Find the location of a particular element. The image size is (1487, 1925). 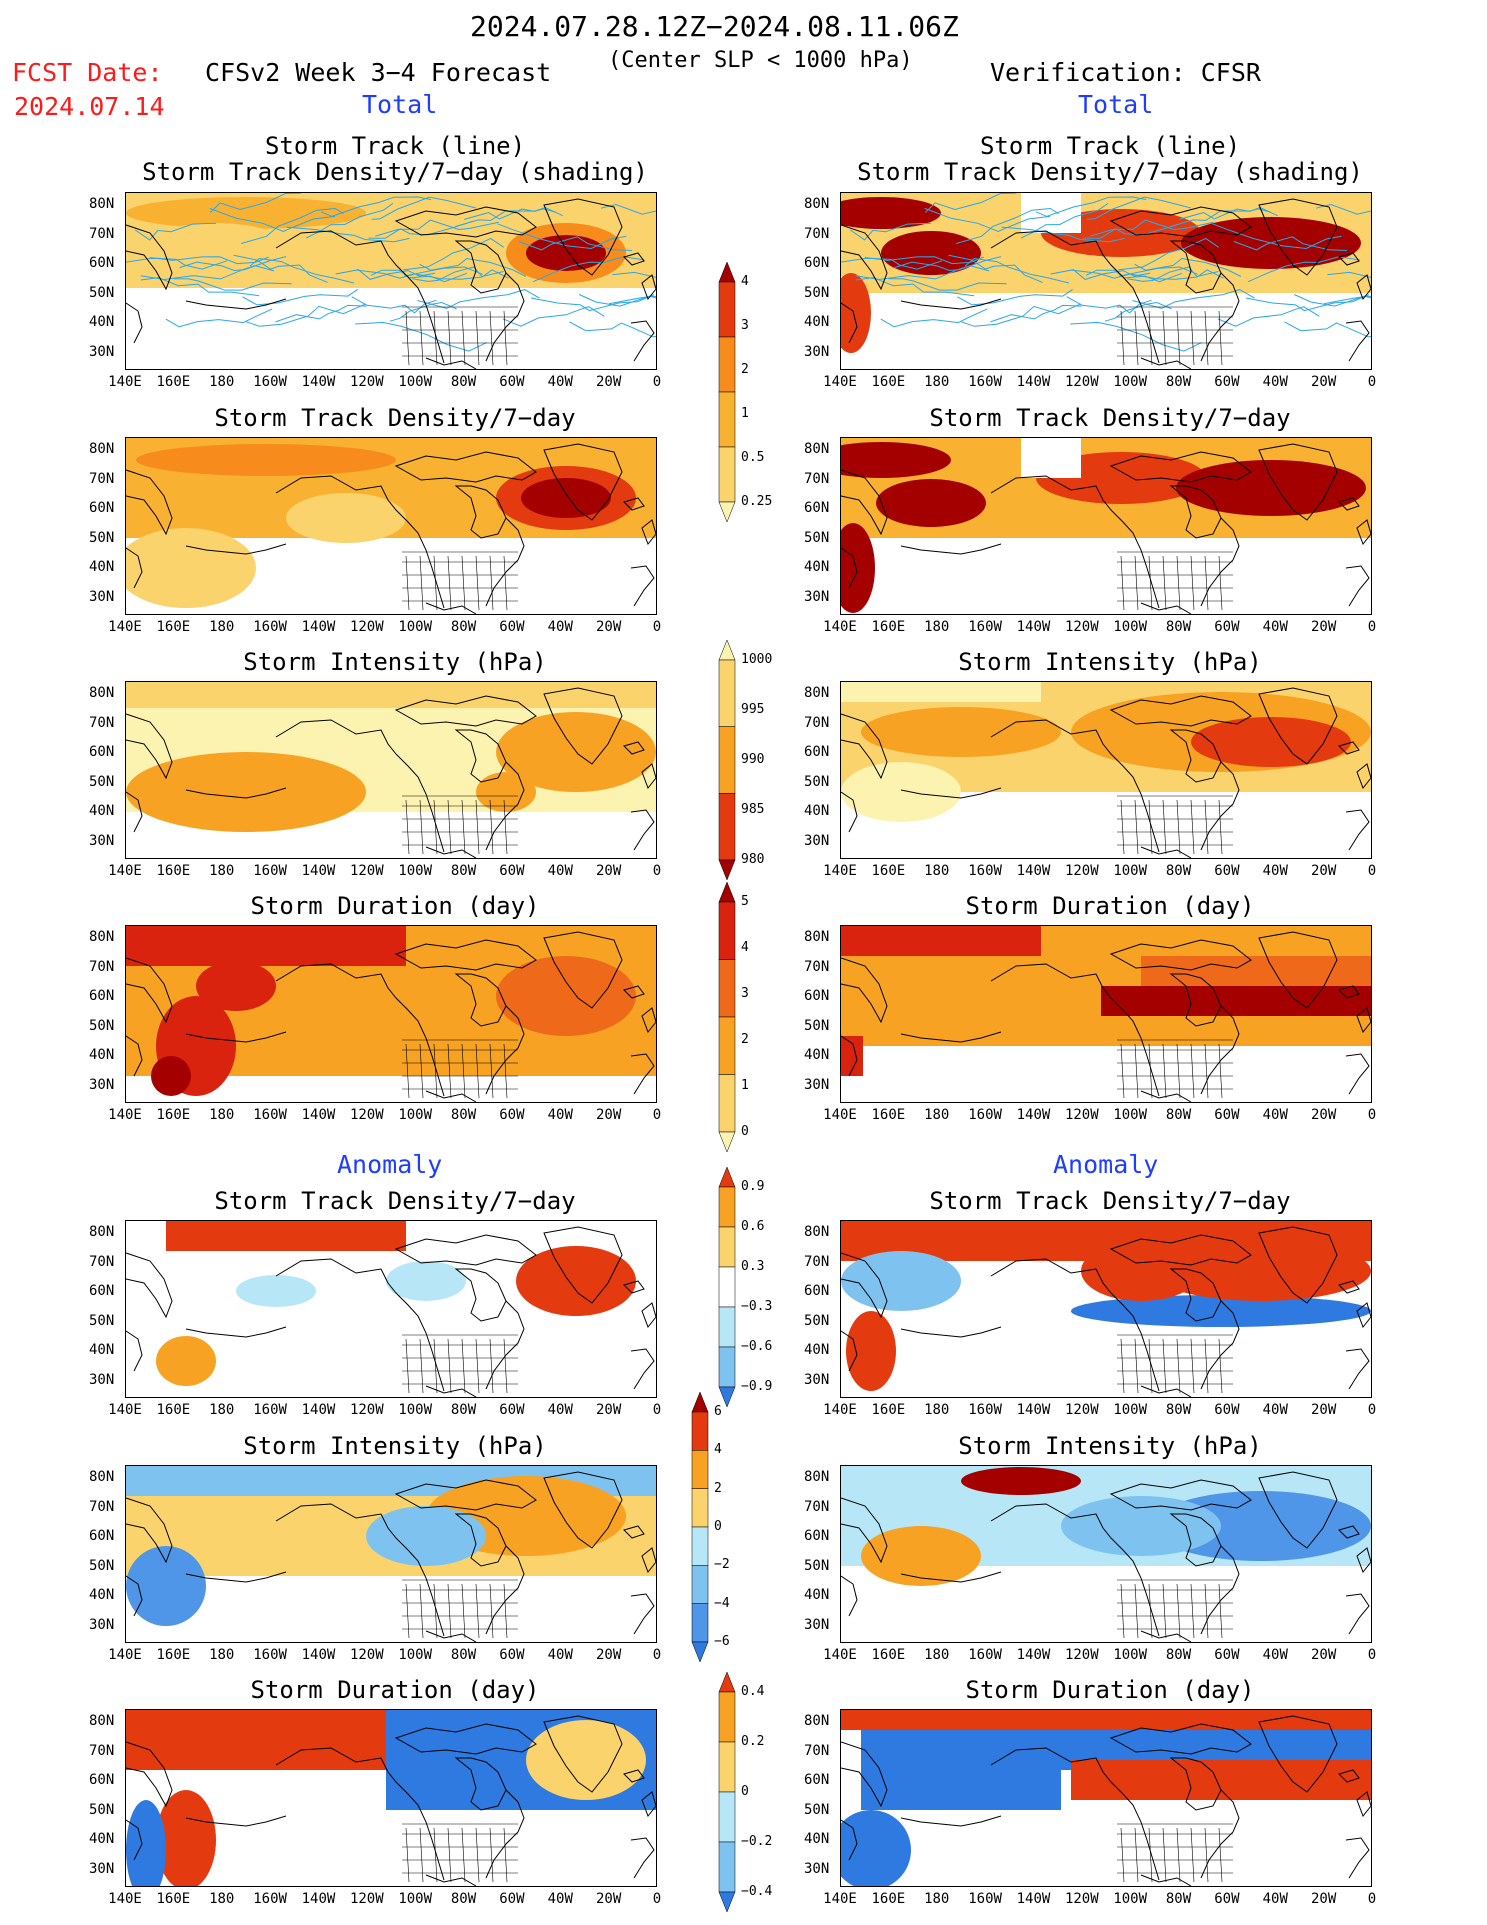

panel-title-track-line-left: Storm Track (line) is located at coordinates (395, 146).